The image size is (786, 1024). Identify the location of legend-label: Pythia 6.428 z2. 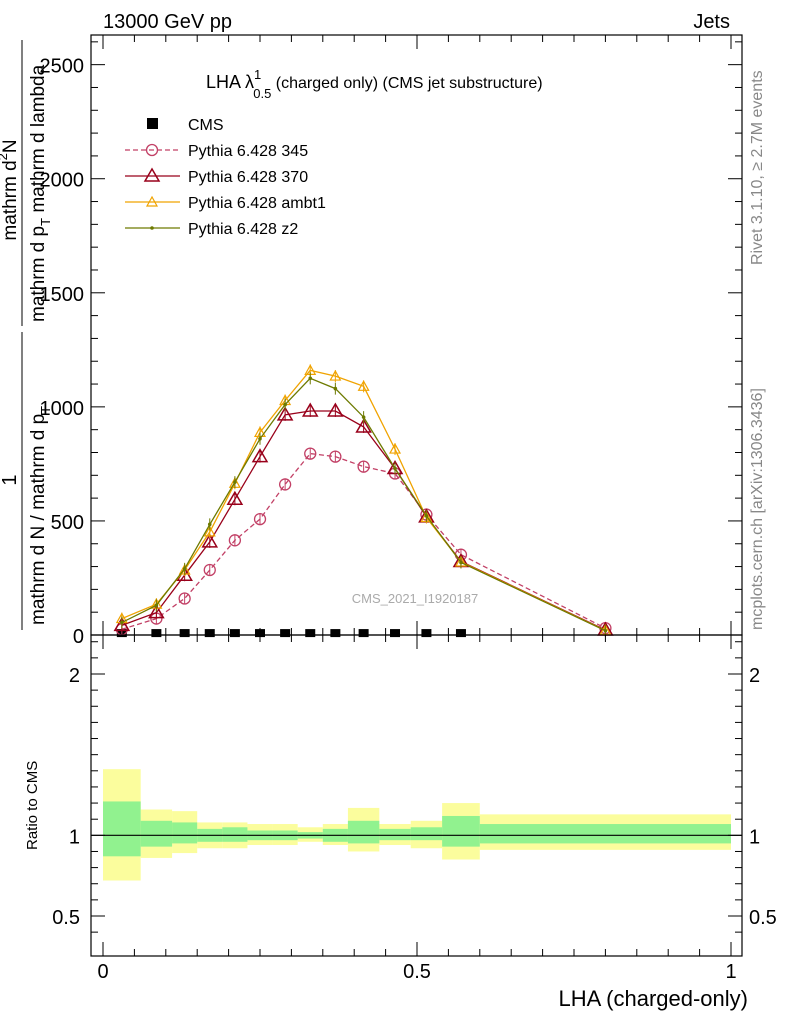
(243, 229).